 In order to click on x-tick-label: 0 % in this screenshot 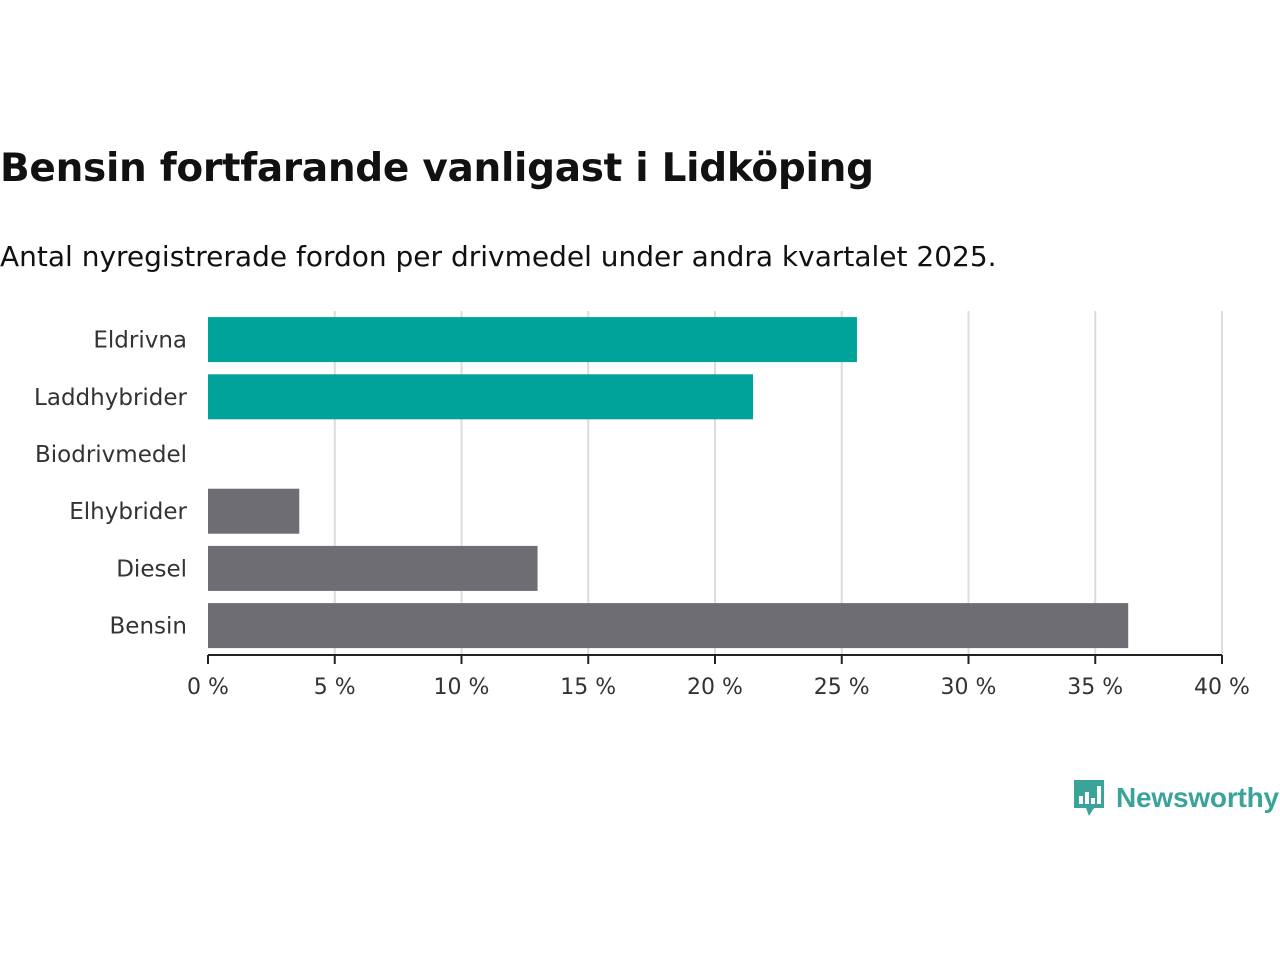, I will do `click(208, 687)`.